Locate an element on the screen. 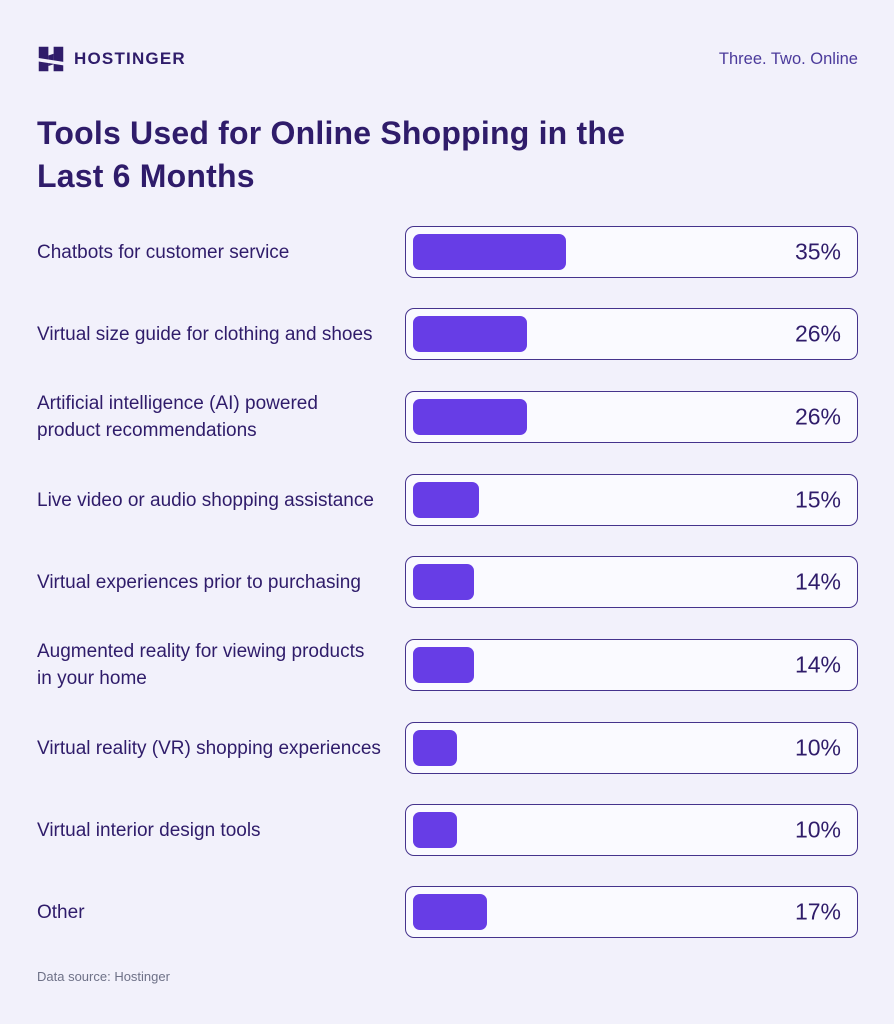  chart-row: Virtual interior design tools 10% is located at coordinates (447, 830).